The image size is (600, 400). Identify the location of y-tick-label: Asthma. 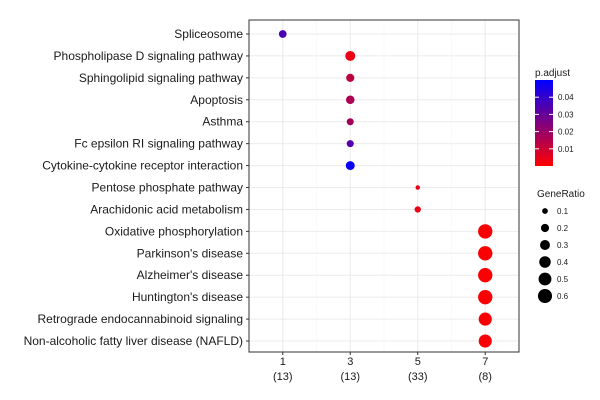
(222, 122).